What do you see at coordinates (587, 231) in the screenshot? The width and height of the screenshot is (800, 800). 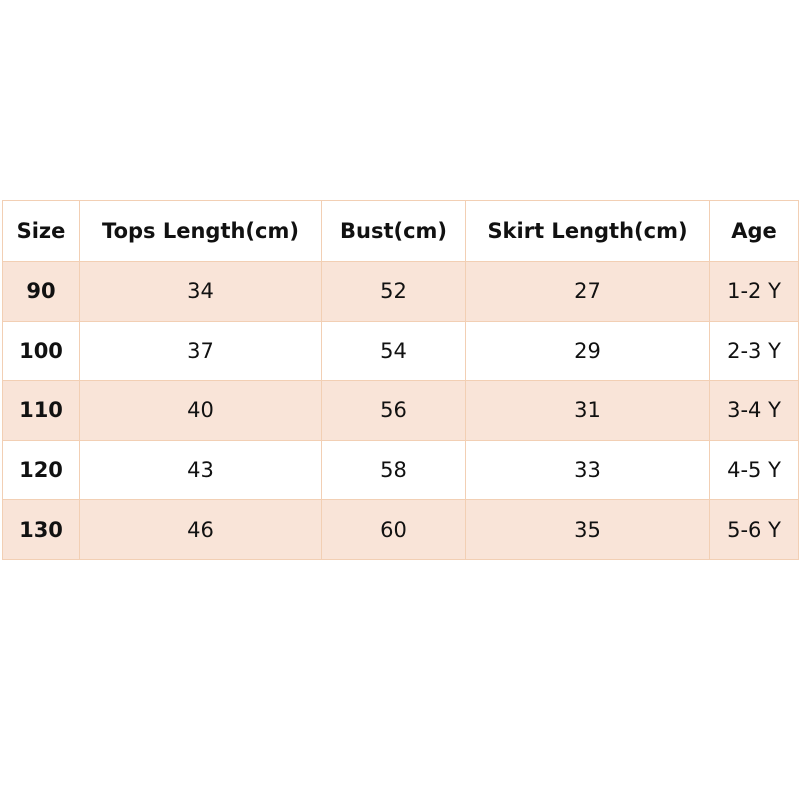 I see `table-cell: Skirt Length(cm)` at bounding box center [587, 231].